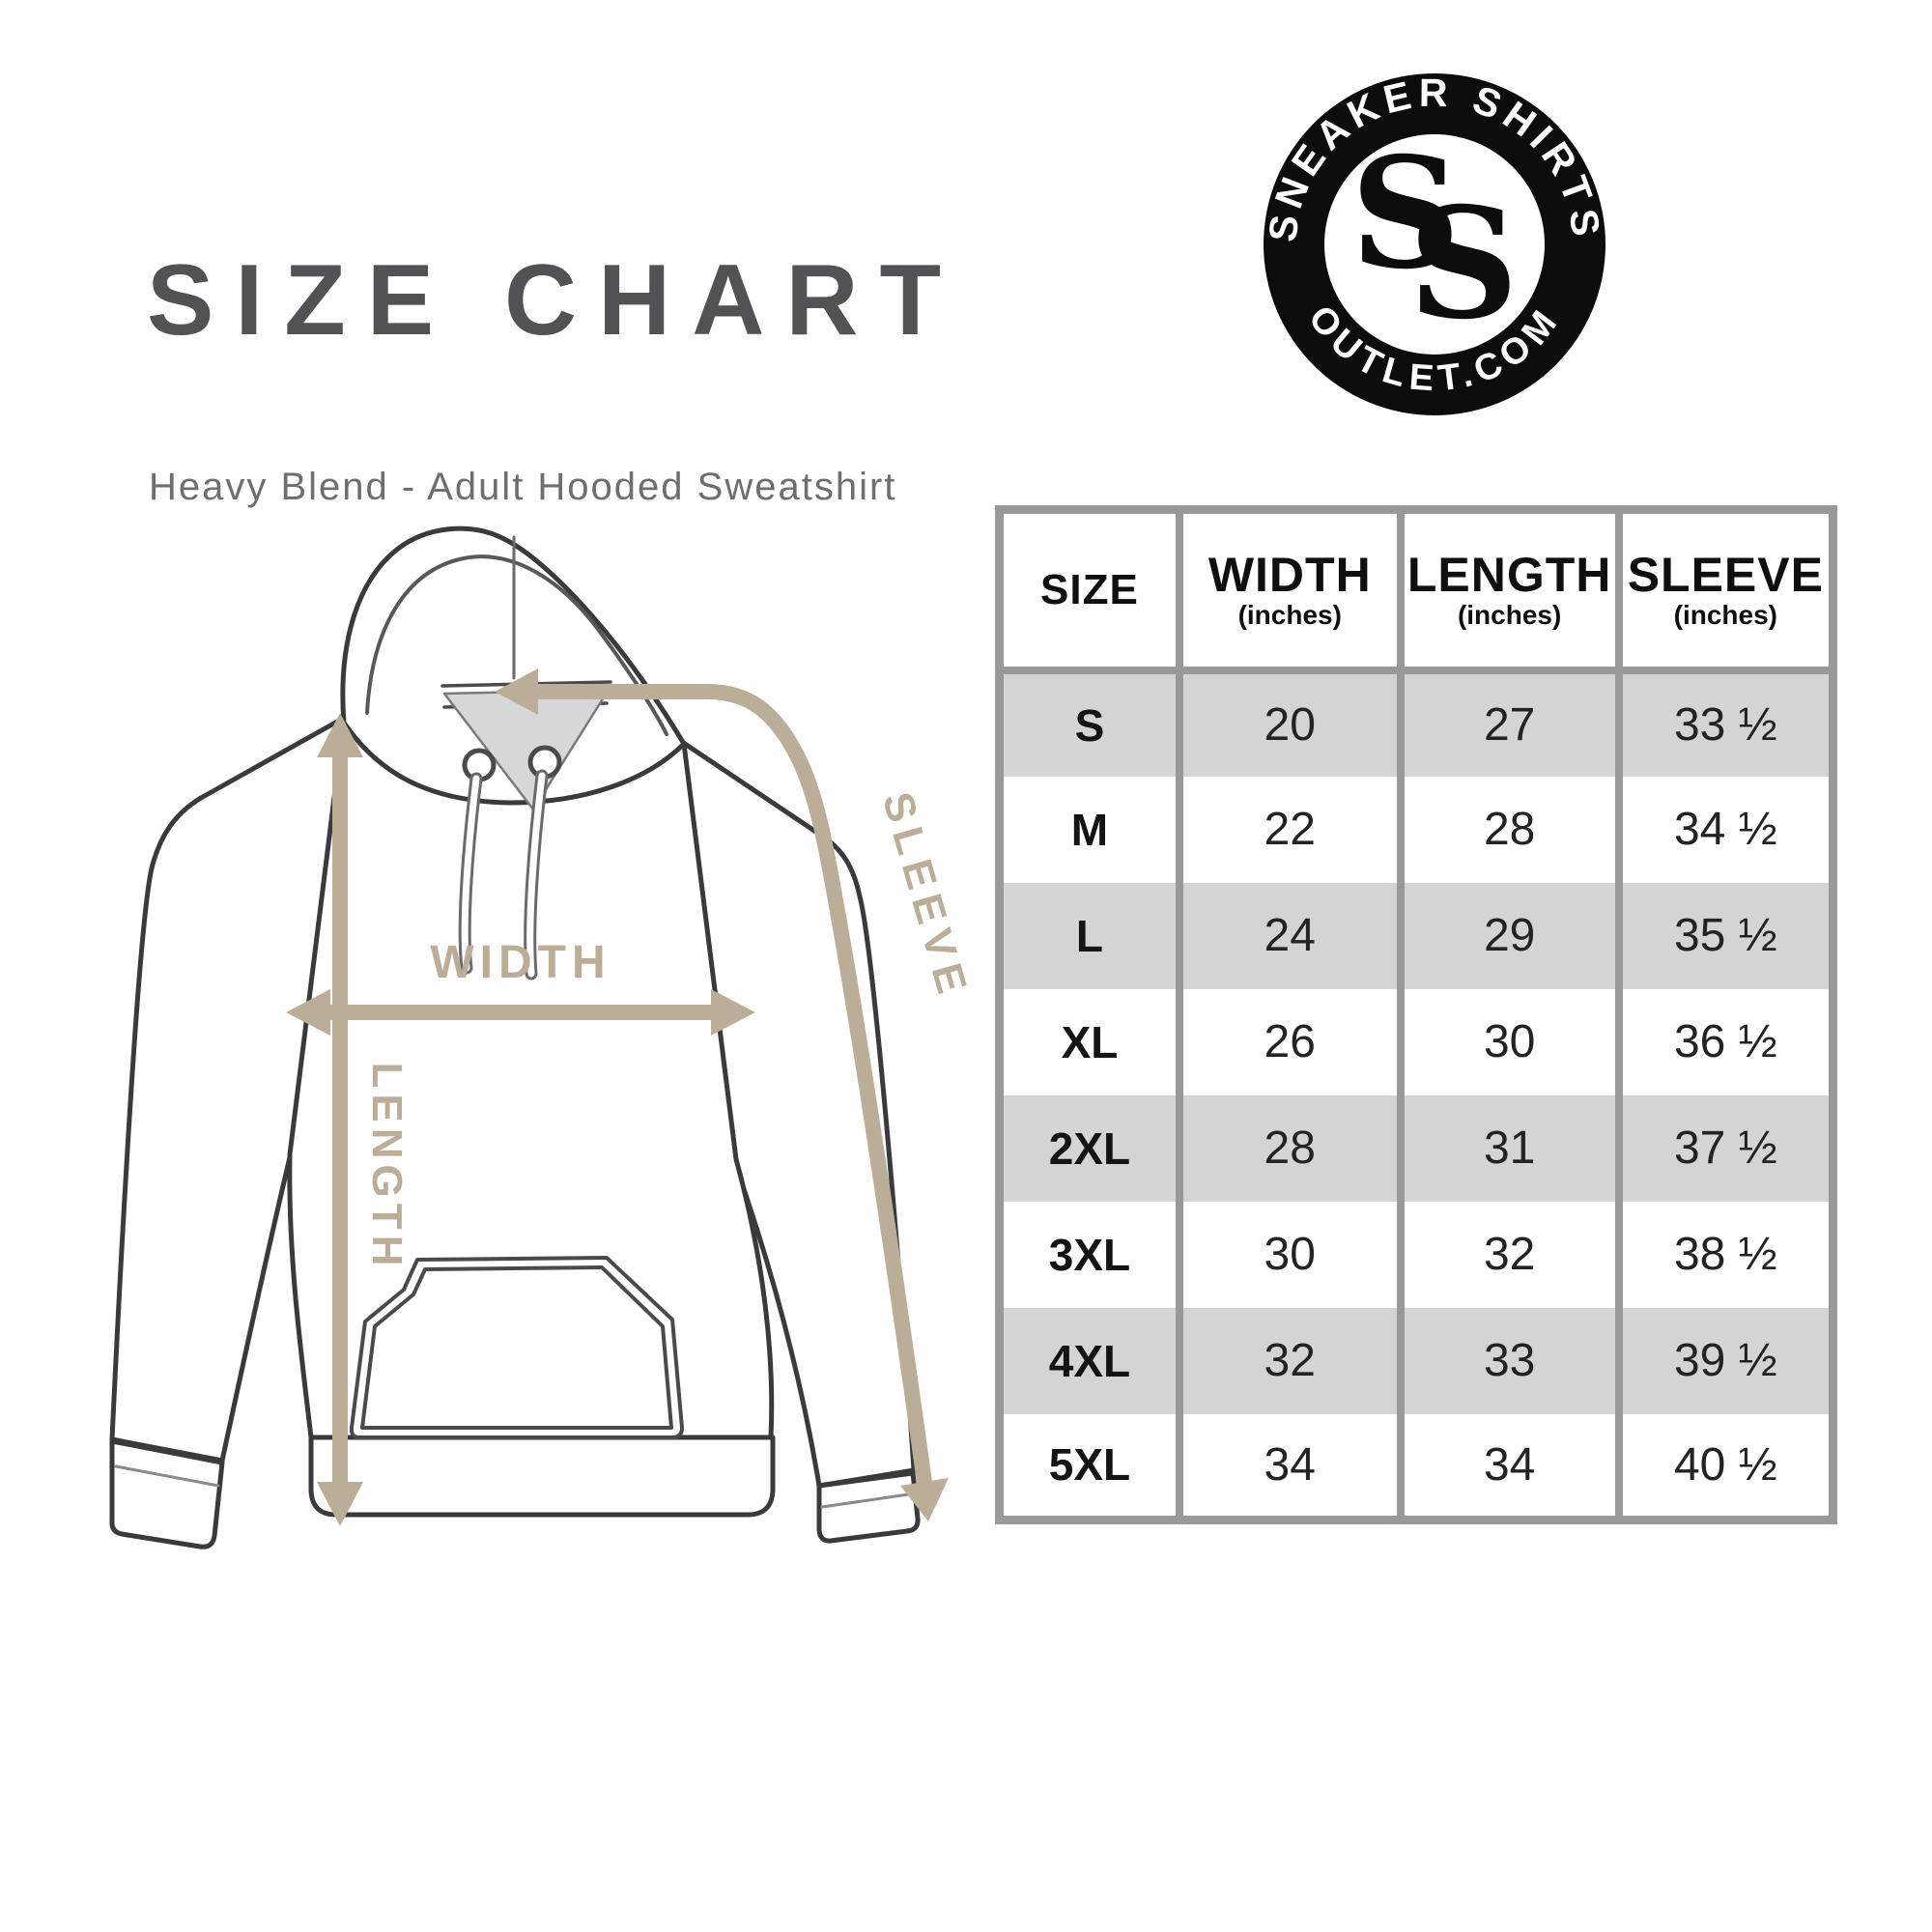  Describe the element at coordinates (1089, 829) in the screenshot. I see `size-label: M` at that location.